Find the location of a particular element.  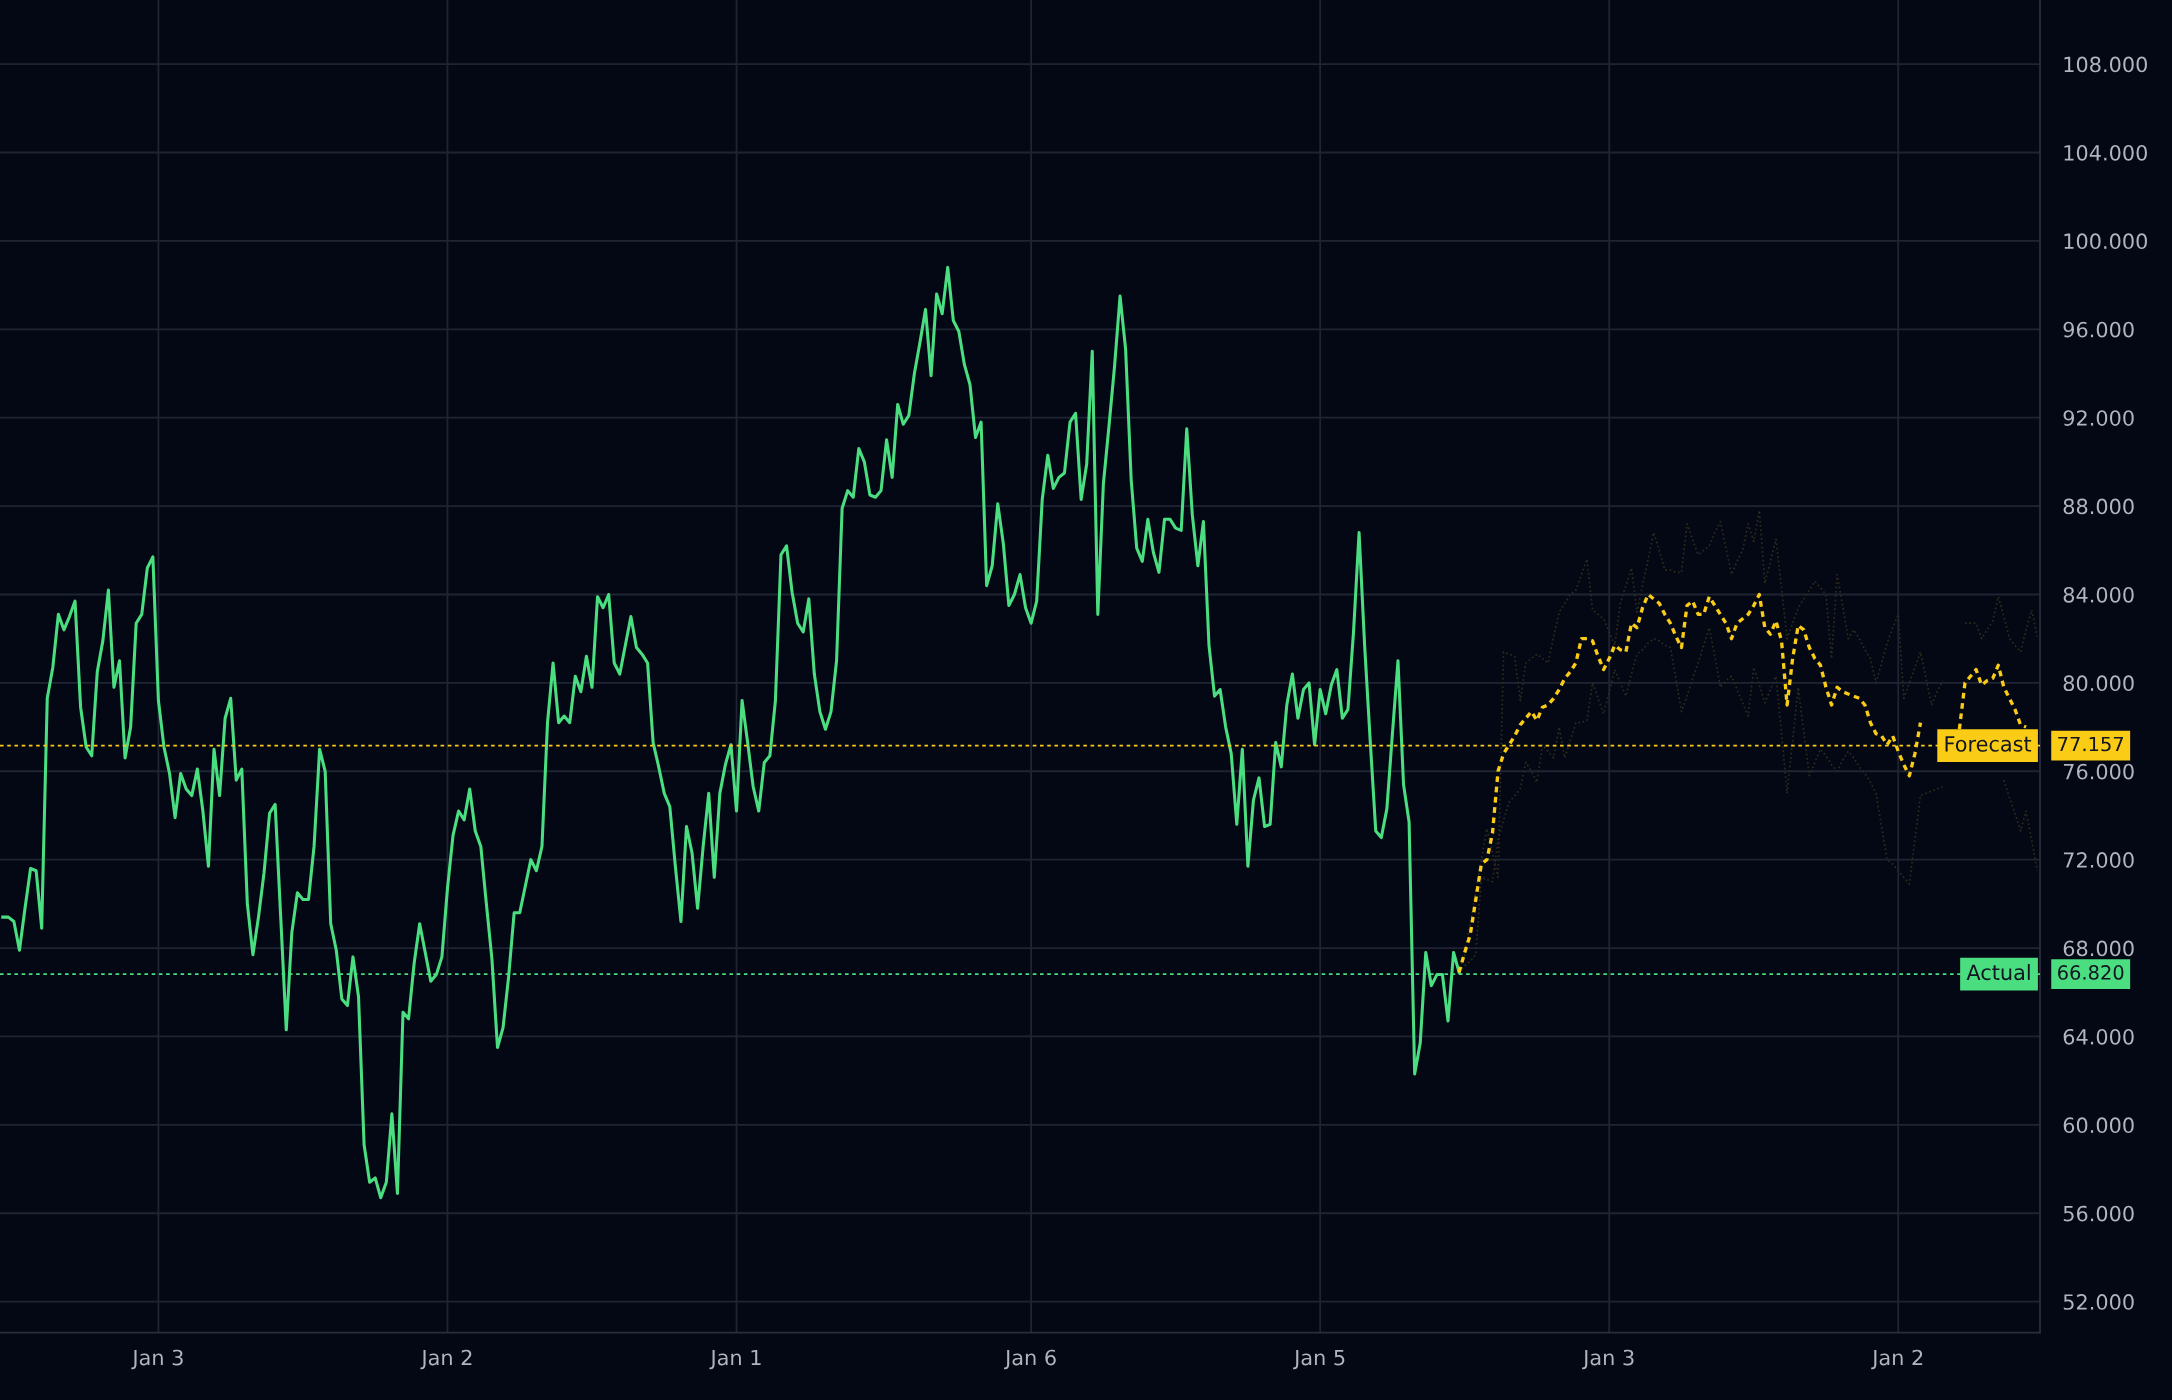

y-tick-label: 96.000 is located at coordinates (2098, 329).